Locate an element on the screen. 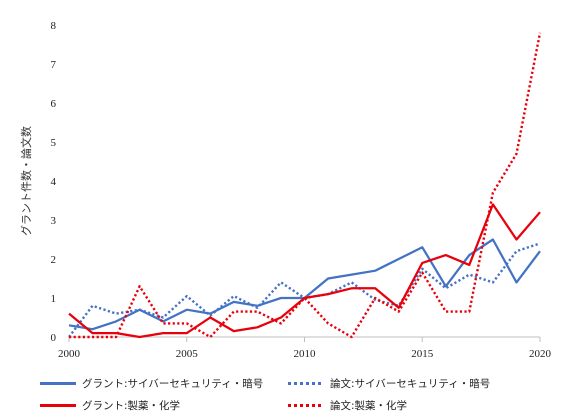  y-tick-label: 5 is located at coordinates (54, 143).